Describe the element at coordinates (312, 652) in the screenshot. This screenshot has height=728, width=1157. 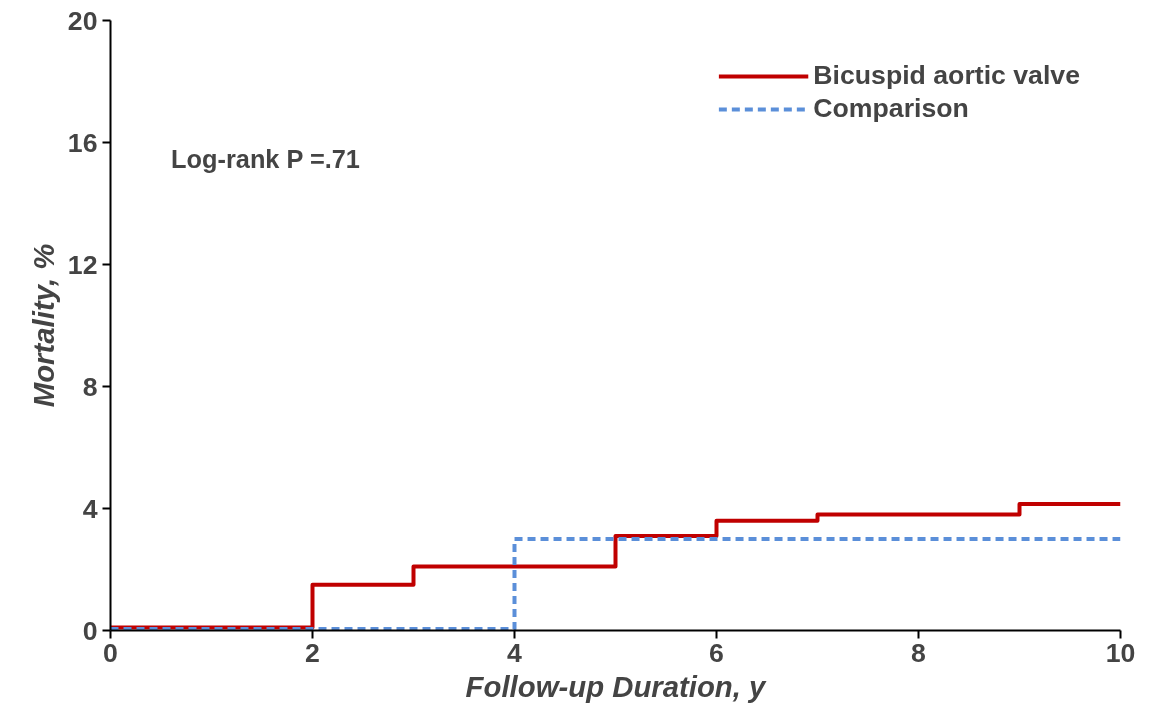
I see `x-tick-label: 2` at that location.